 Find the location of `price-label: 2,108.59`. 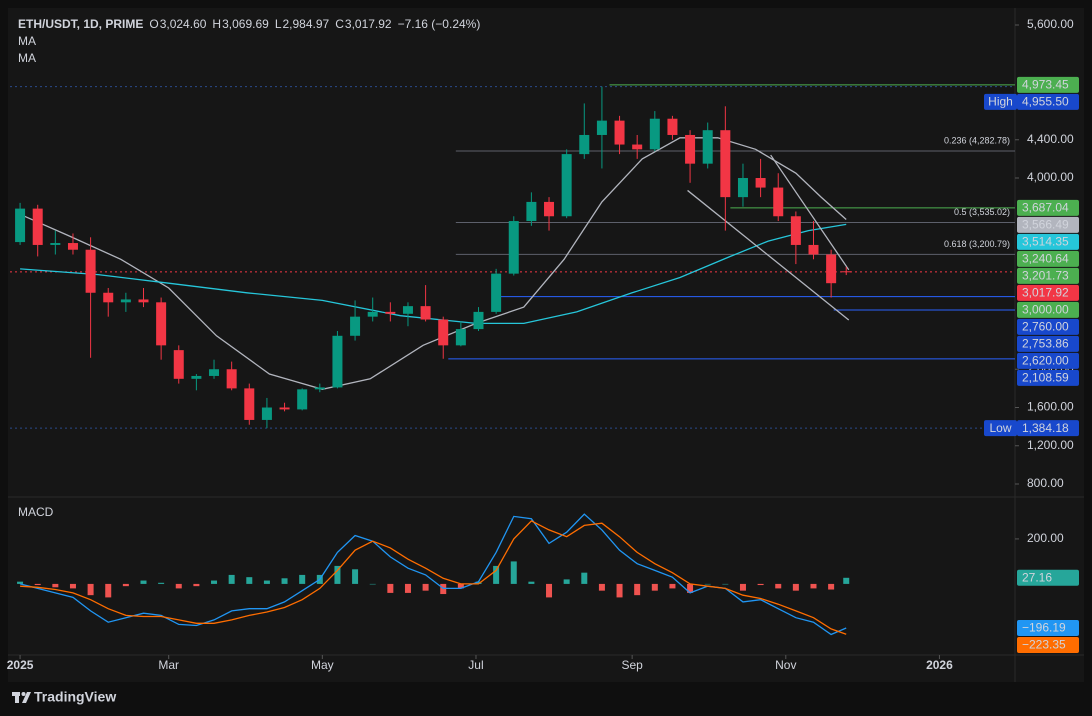

price-label: 2,108.59 is located at coordinates (1045, 378).